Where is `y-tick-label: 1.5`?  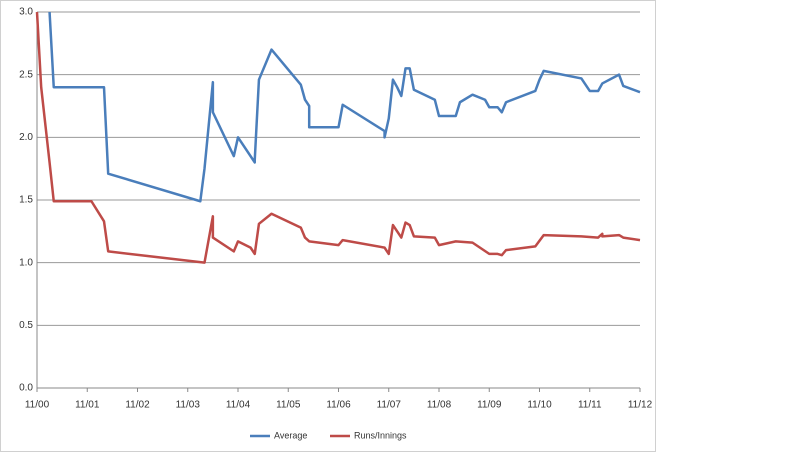 y-tick-label: 1.5 is located at coordinates (26, 200).